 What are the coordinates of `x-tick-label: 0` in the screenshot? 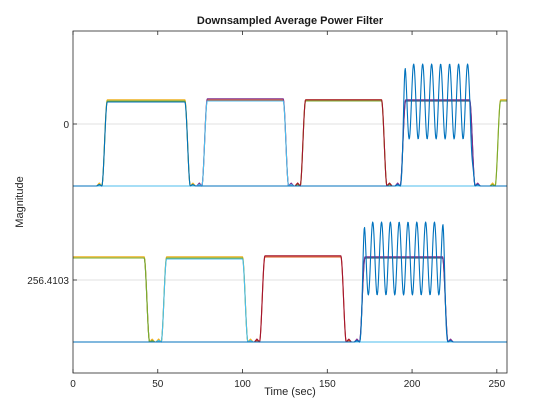 It's located at (73, 384).